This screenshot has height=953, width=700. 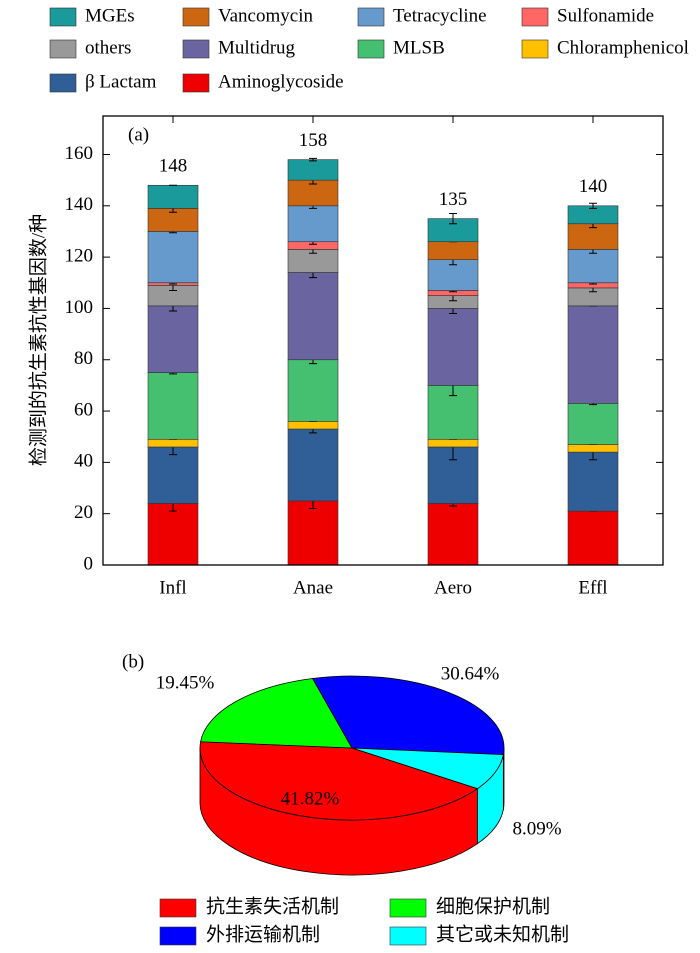 What do you see at coordinates (313, 587) in the screenshot?
I see `x-tick-label: Anae` at bounding box center [313, 587].